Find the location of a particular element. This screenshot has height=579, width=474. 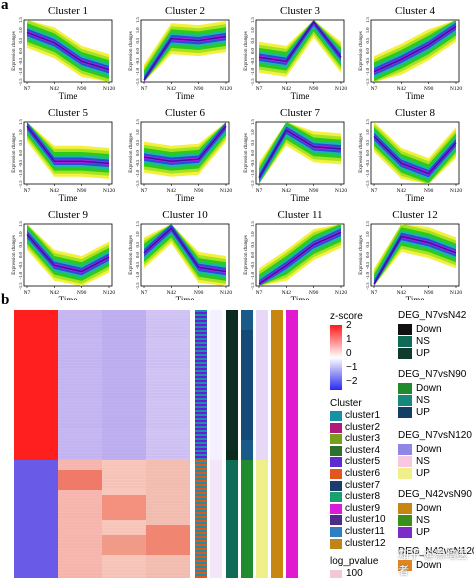

cluster-title: Cluster 6 is located at coordinates (185, 113).